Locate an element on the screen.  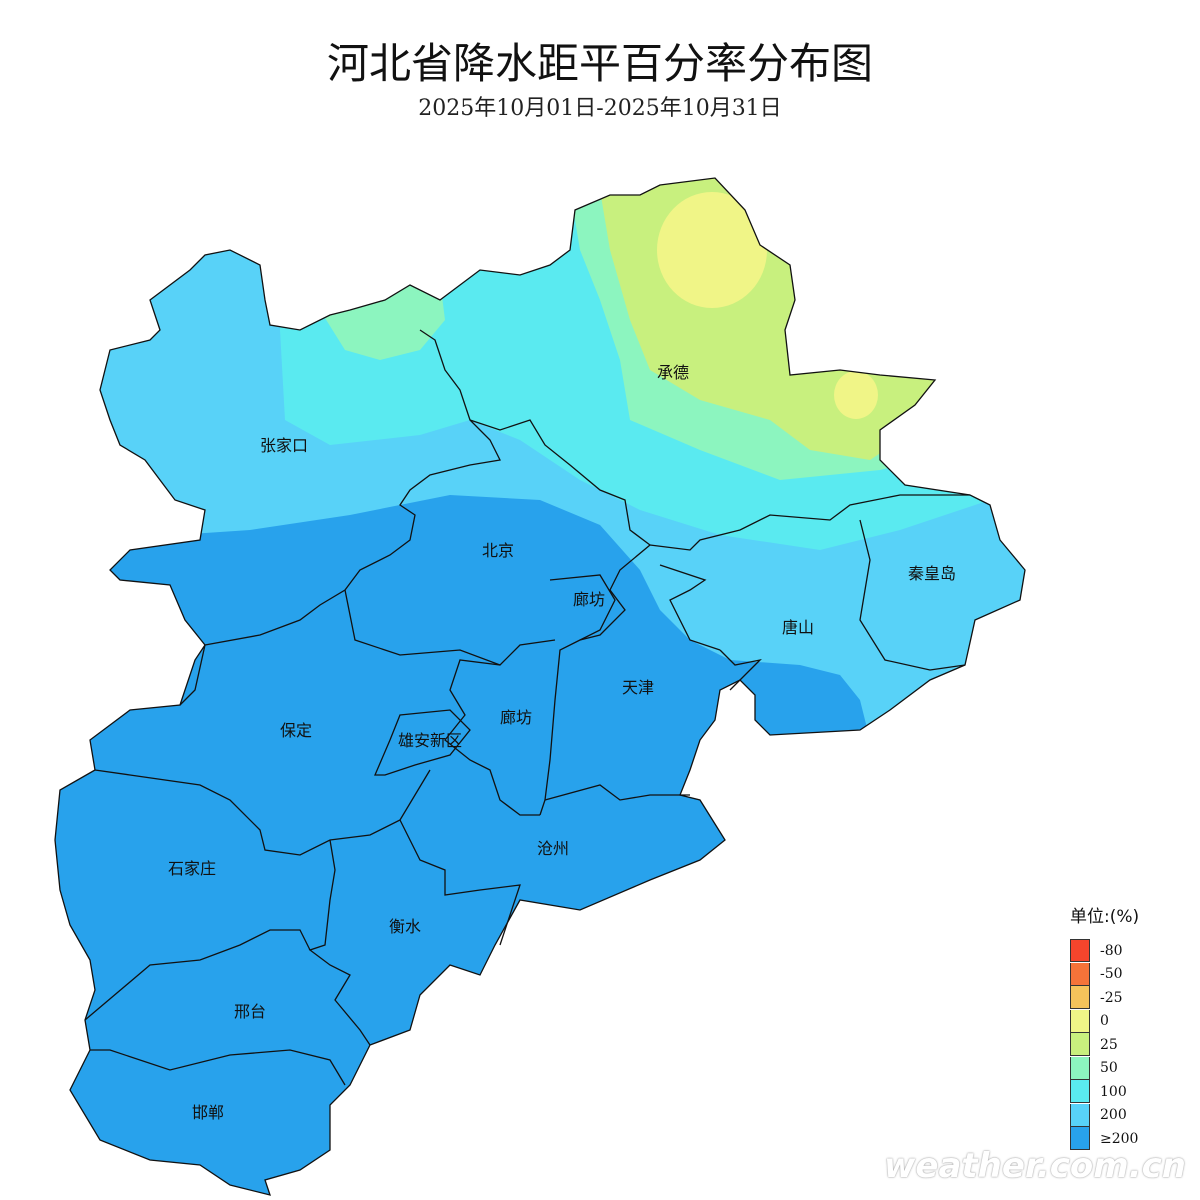
border-tianjin-north is located at coordinates (690, 607).